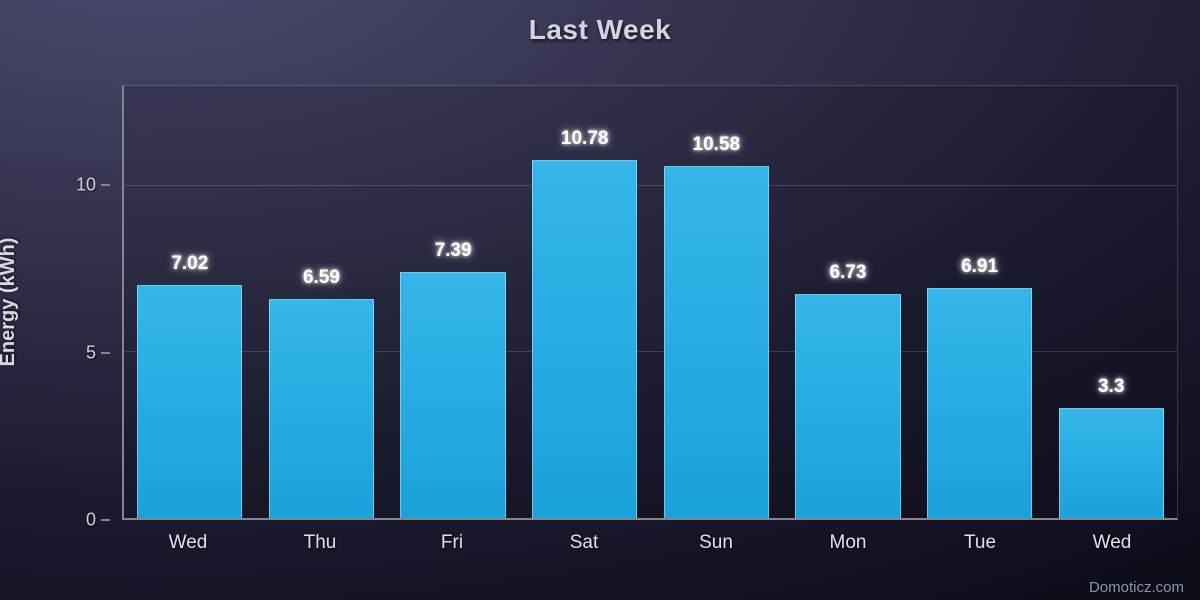 The width and height of the screenshot is (1200, 600). Describe the element at coordinates (716, 542) in the screenshot. I see `x-tick-label: Sun` at that location.